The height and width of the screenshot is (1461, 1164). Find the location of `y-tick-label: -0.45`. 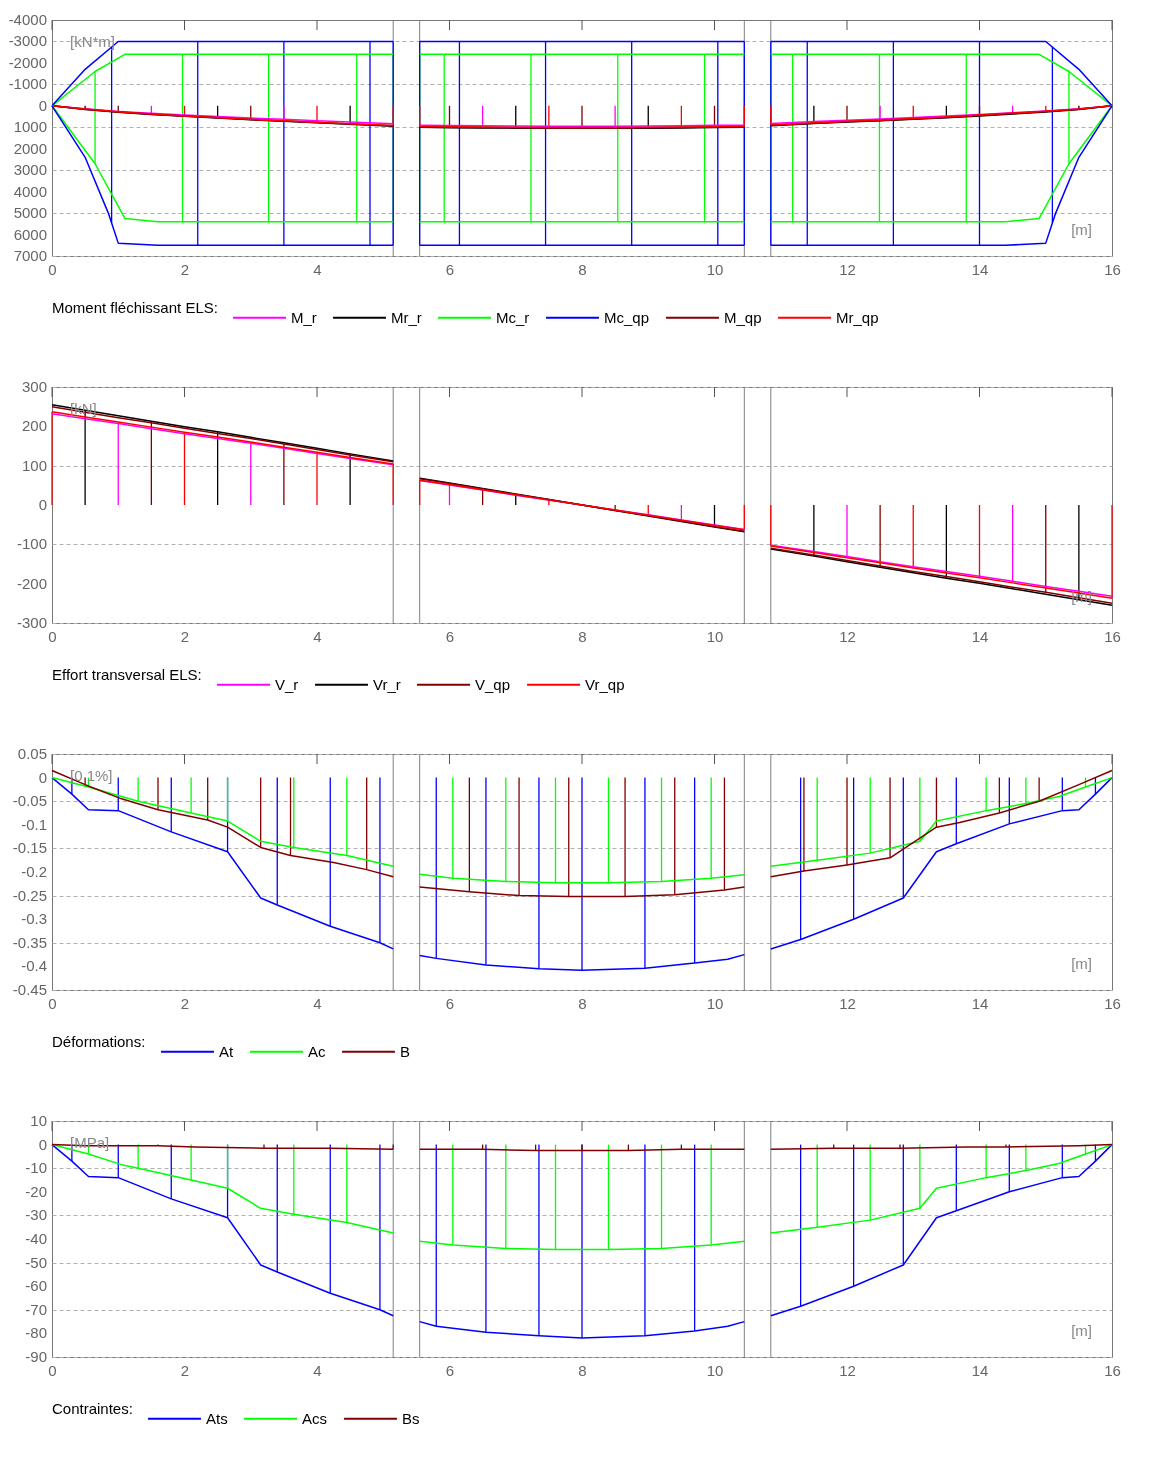

y-tick-label: -0.45 is located at coordinates (29, 989).